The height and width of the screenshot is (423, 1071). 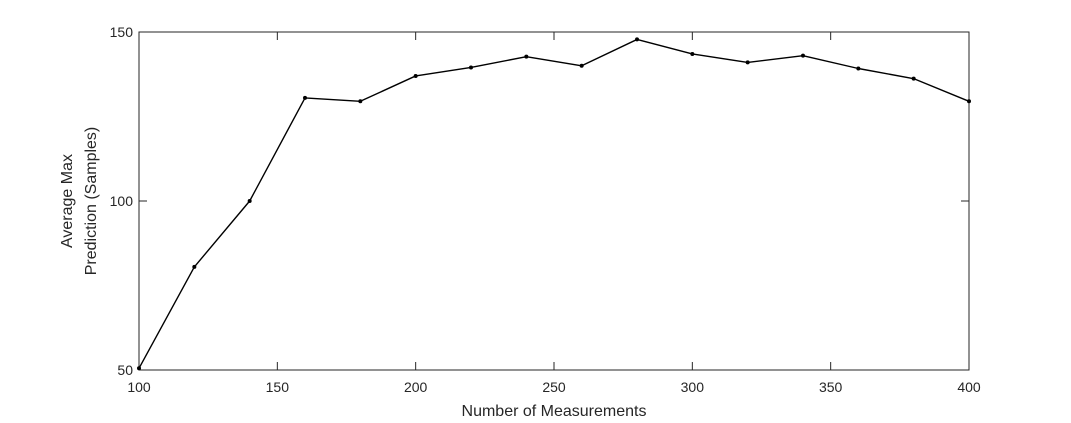 I want to click on x-tick-label: 300, so click(x=693, y=387).